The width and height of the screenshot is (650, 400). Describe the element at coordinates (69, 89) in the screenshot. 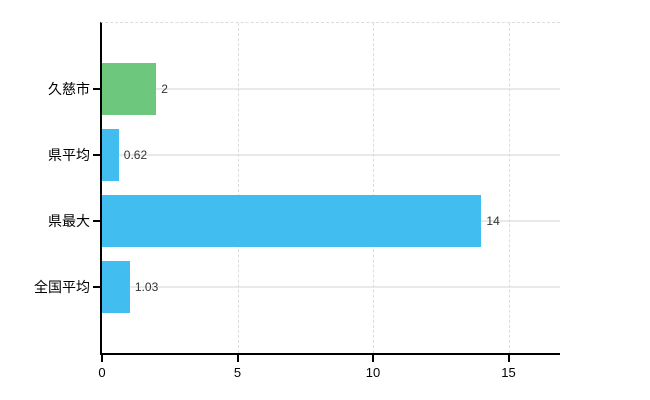

I see `category-label: 久慈市` at that location.